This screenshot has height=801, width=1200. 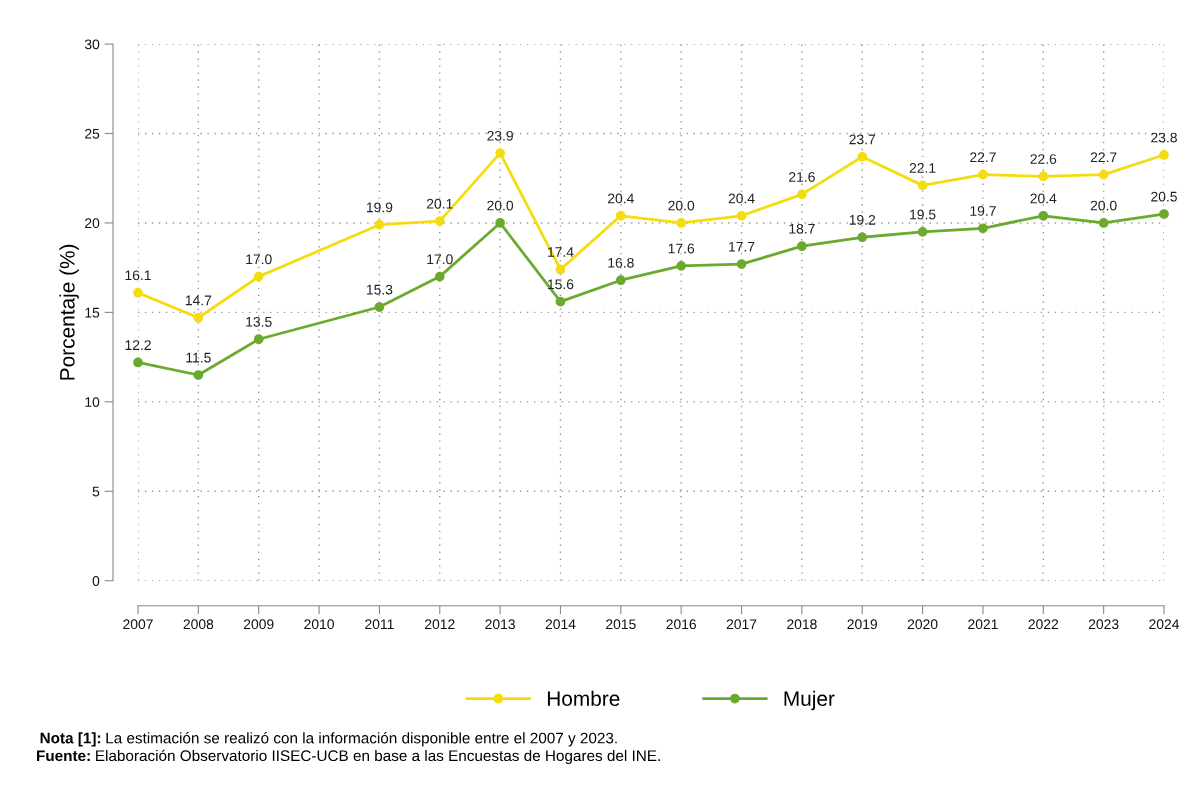 I want to click on y-tick-label: 20, so click(x=92, y=223).